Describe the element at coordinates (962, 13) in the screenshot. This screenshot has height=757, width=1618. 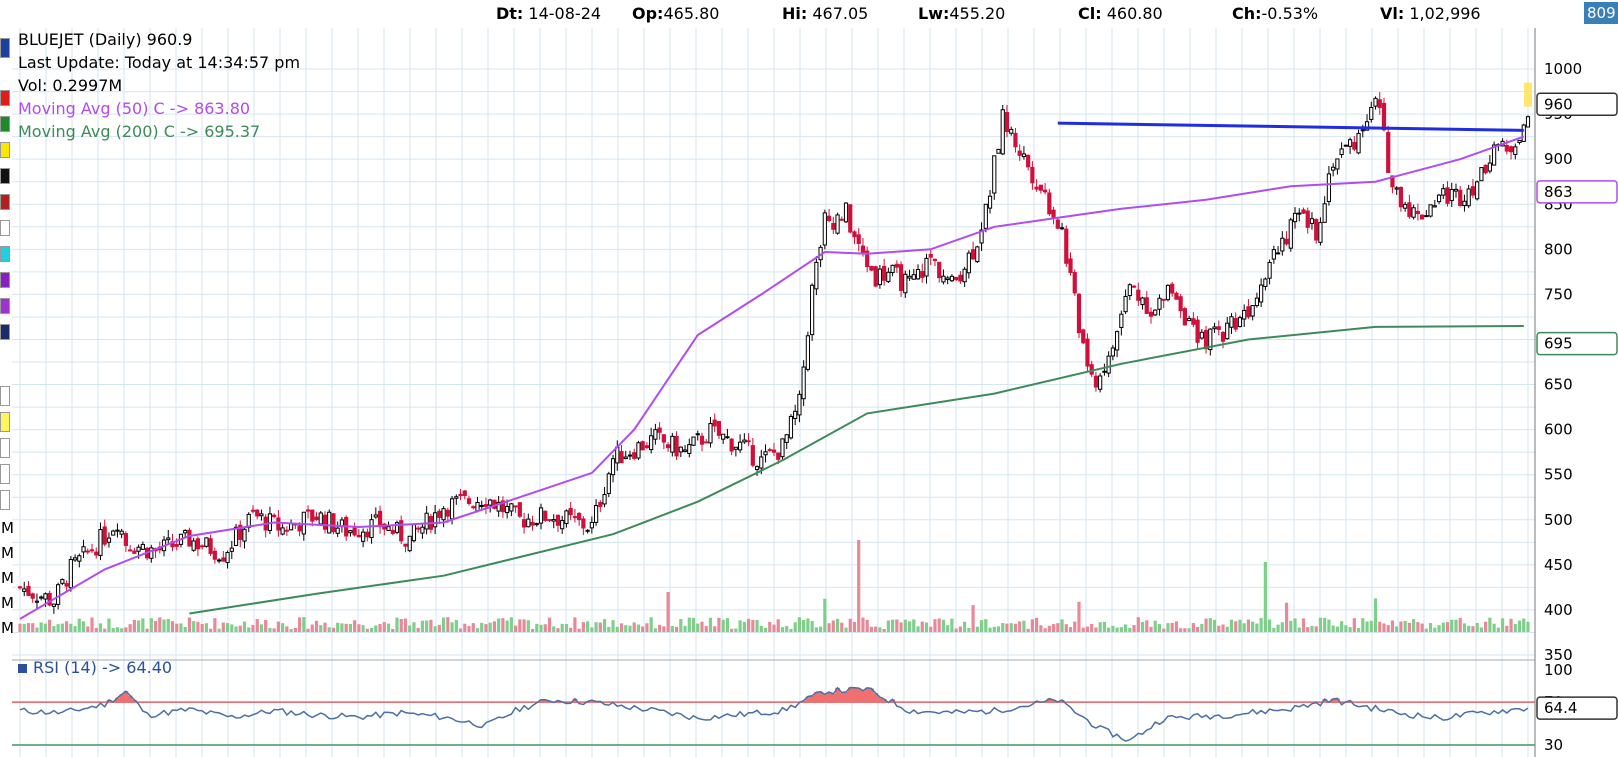
I see `low-field: Lw:455.20` at that location.